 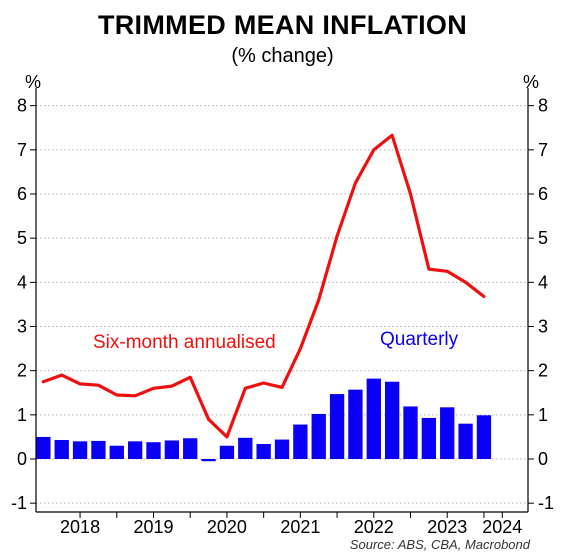 What do you see at coordinates (543, 194) in the screenshot?
I see `y-tick-label-right: 6` at bounding box center [543, 194].